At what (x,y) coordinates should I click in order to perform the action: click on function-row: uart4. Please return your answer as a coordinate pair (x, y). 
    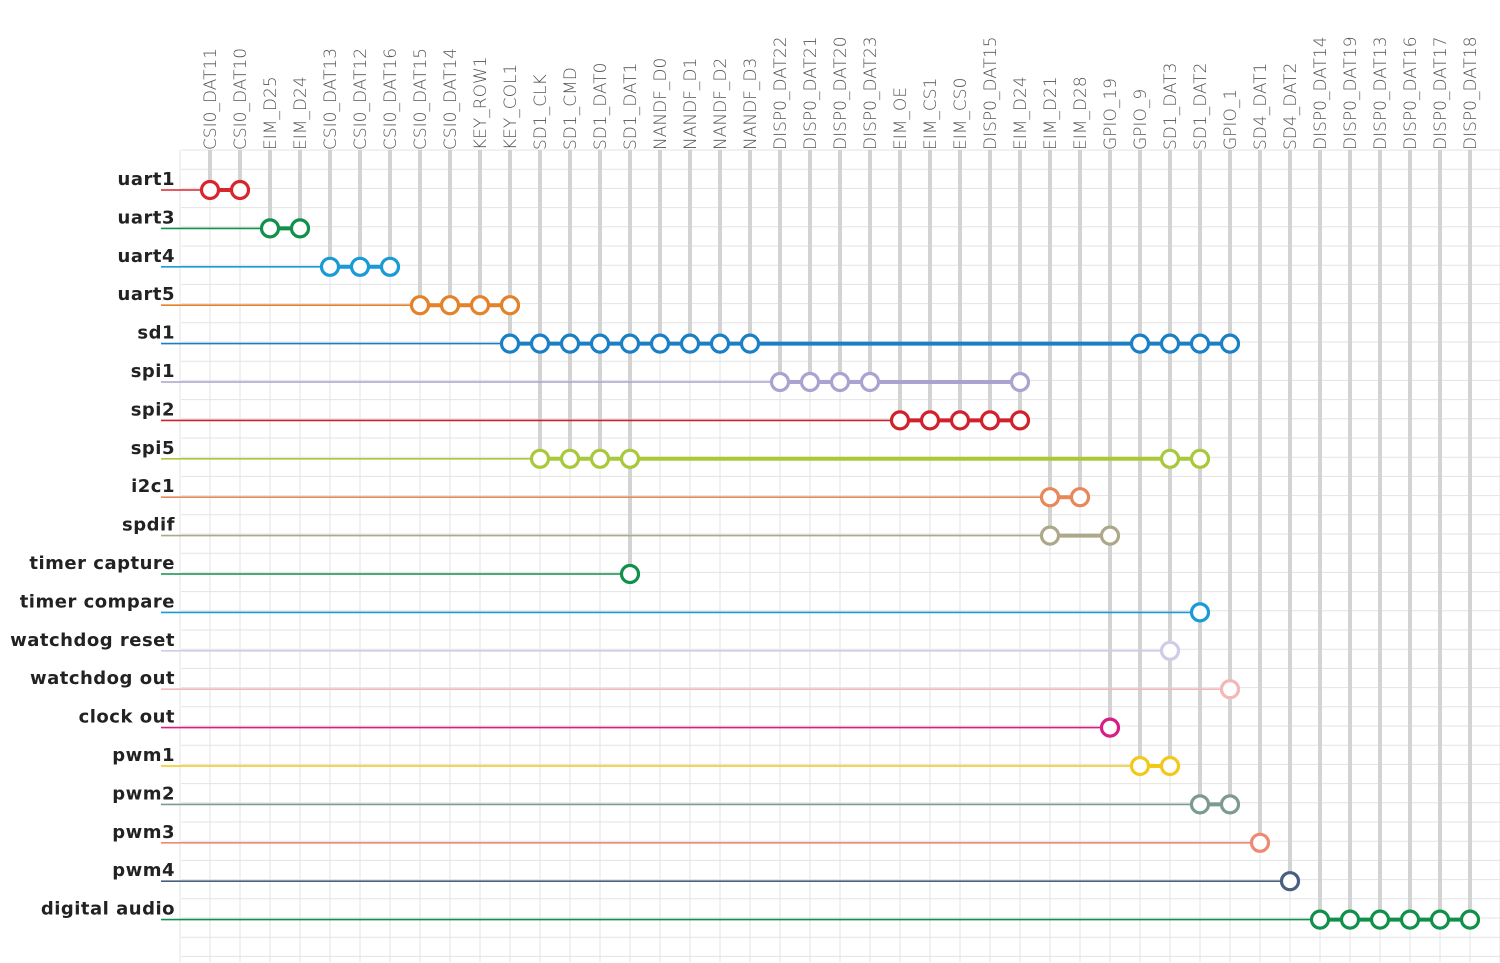
    Looking at the image, I should click on (259, 261).